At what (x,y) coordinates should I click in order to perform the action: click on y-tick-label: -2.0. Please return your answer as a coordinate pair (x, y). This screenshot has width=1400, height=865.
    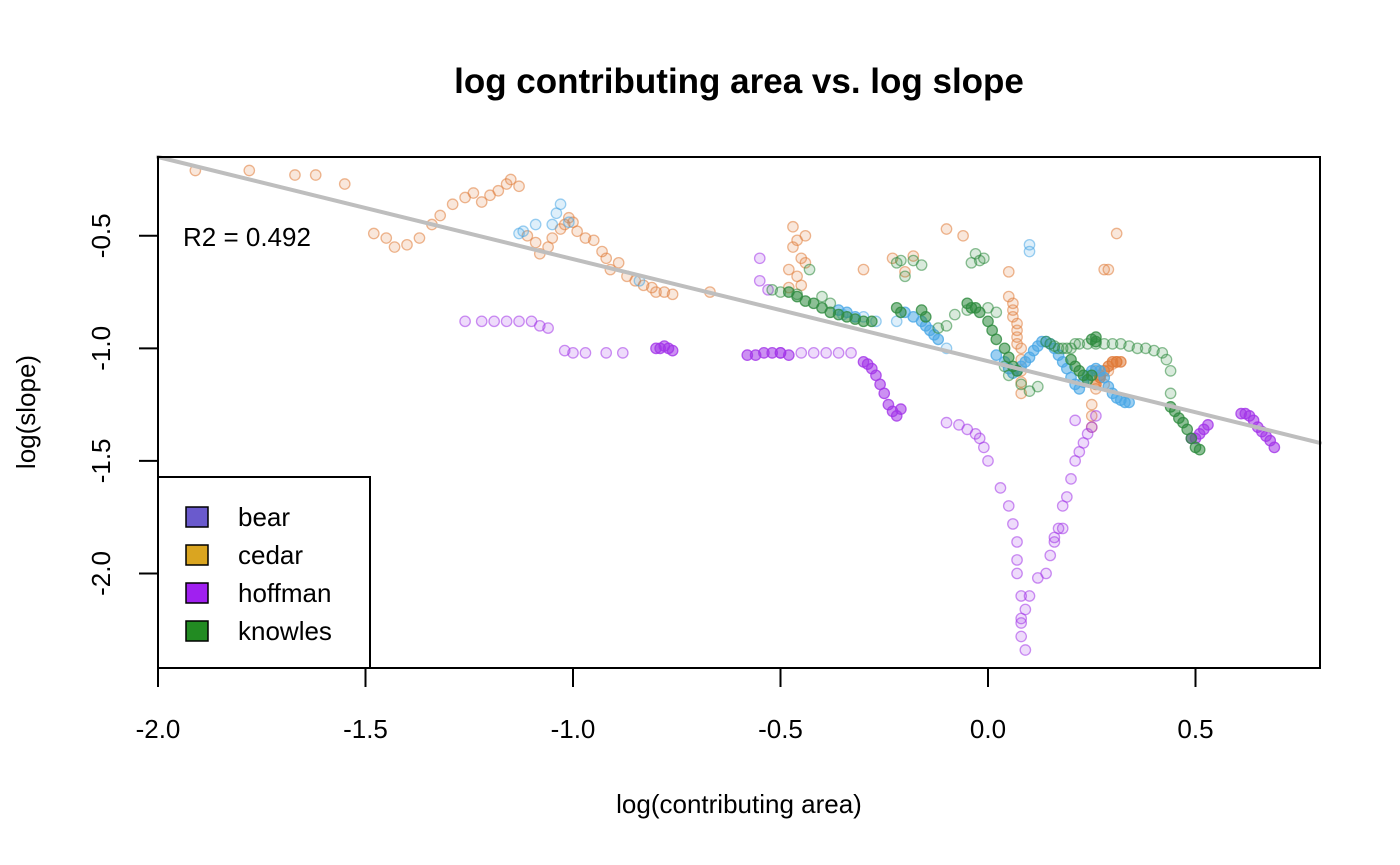
    Looking at the image, I should click on (101, 573).